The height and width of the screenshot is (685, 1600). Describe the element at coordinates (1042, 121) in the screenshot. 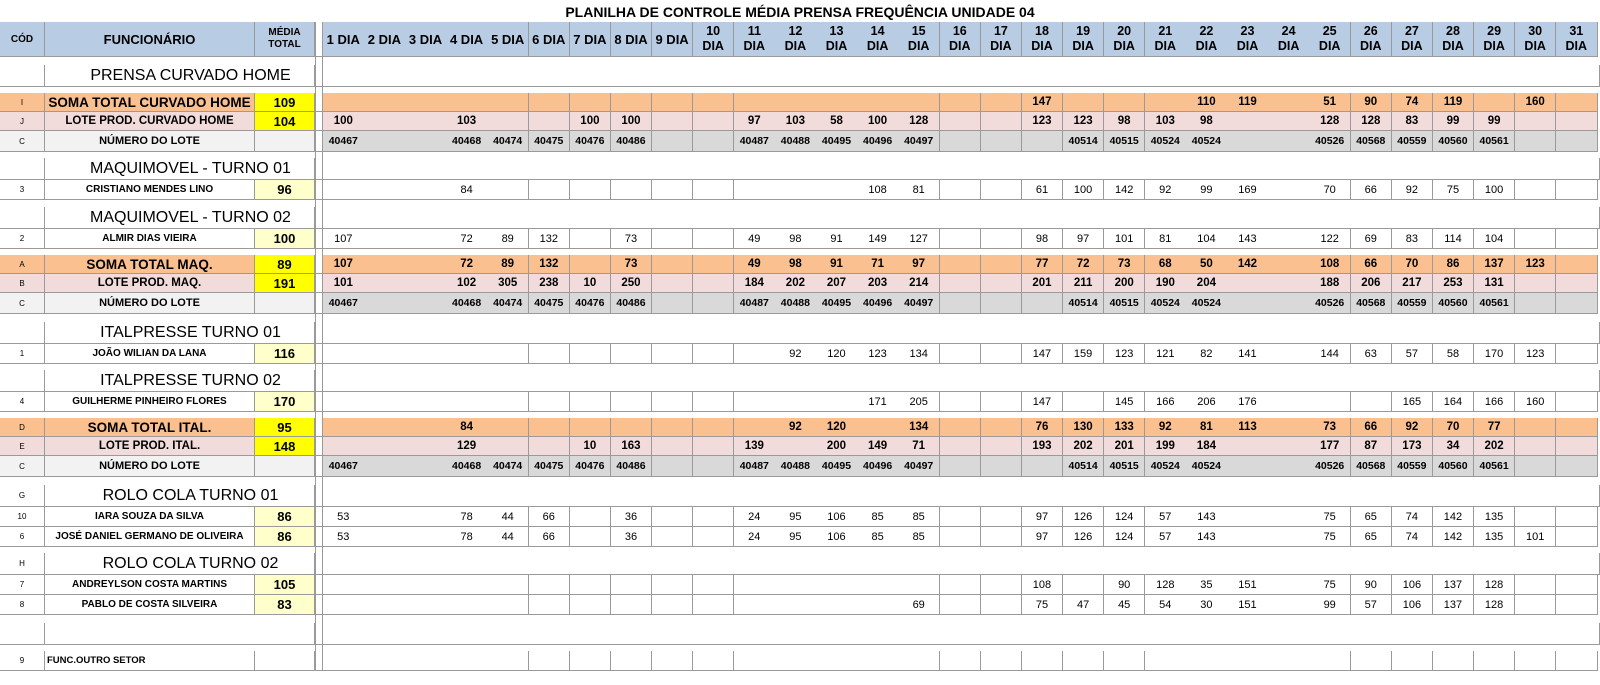

I see `day-cell-18: 123` at that location.